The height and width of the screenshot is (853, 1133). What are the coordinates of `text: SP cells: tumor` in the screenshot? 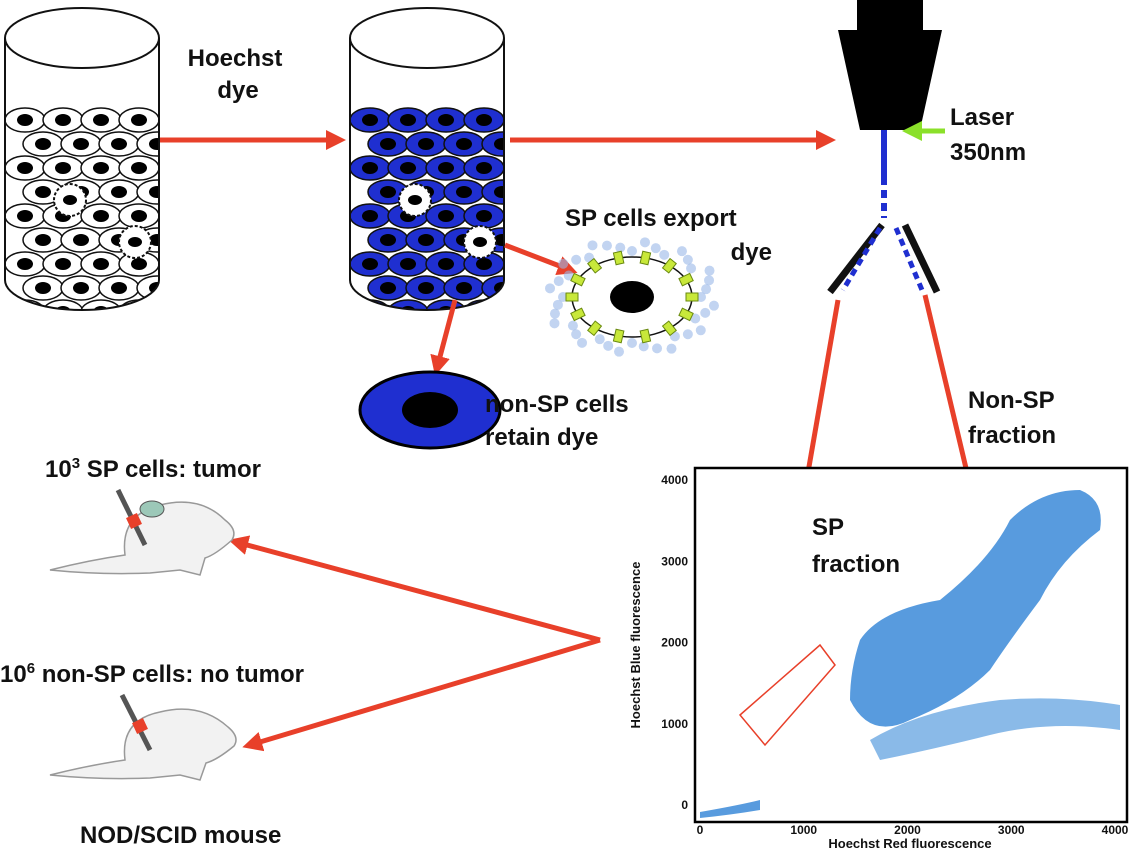 It's located at (170, 469).